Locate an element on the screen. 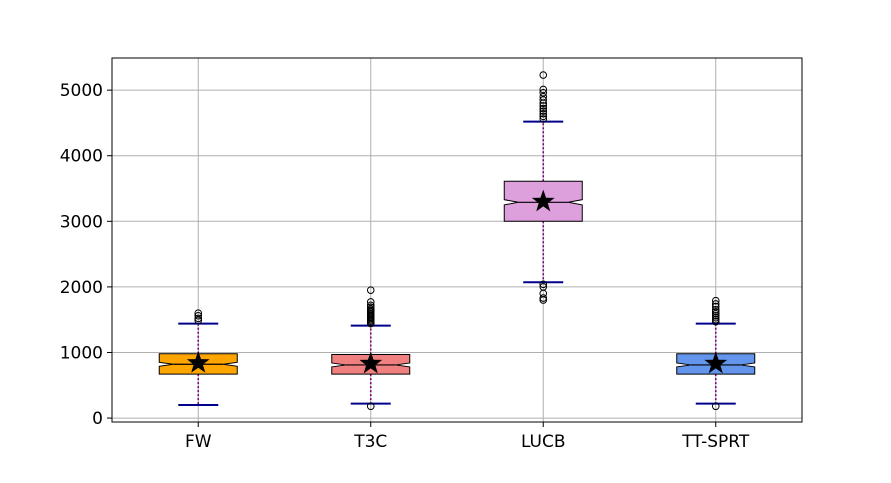 The width and height of the screenshot is (891, 483). x-tick-label: LUCB is located at coordinates (543, 442).